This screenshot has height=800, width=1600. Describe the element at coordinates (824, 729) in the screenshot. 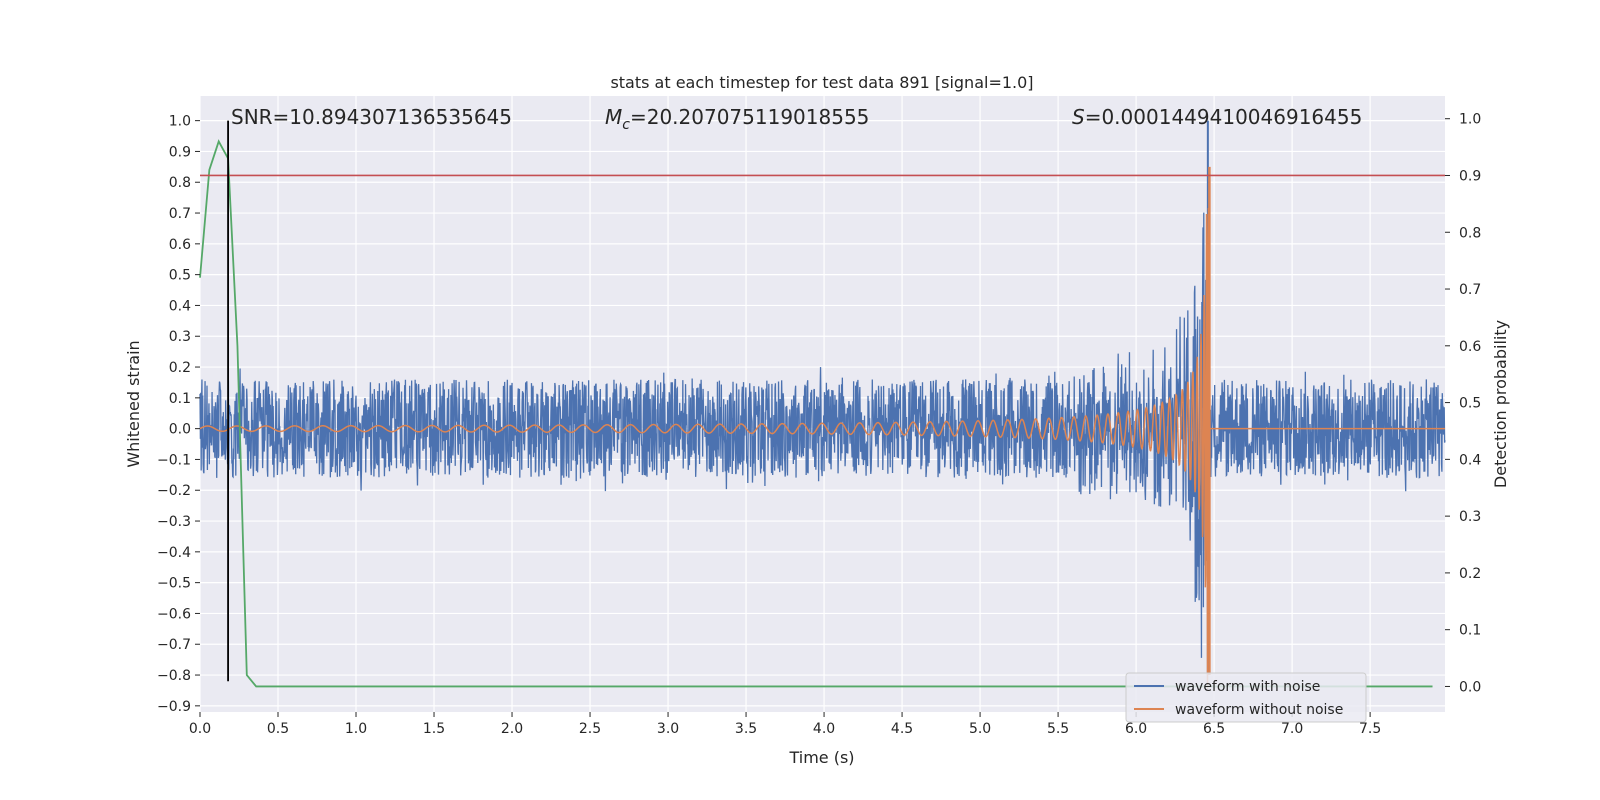

I see `x-tick-label: 4.0` at that location.